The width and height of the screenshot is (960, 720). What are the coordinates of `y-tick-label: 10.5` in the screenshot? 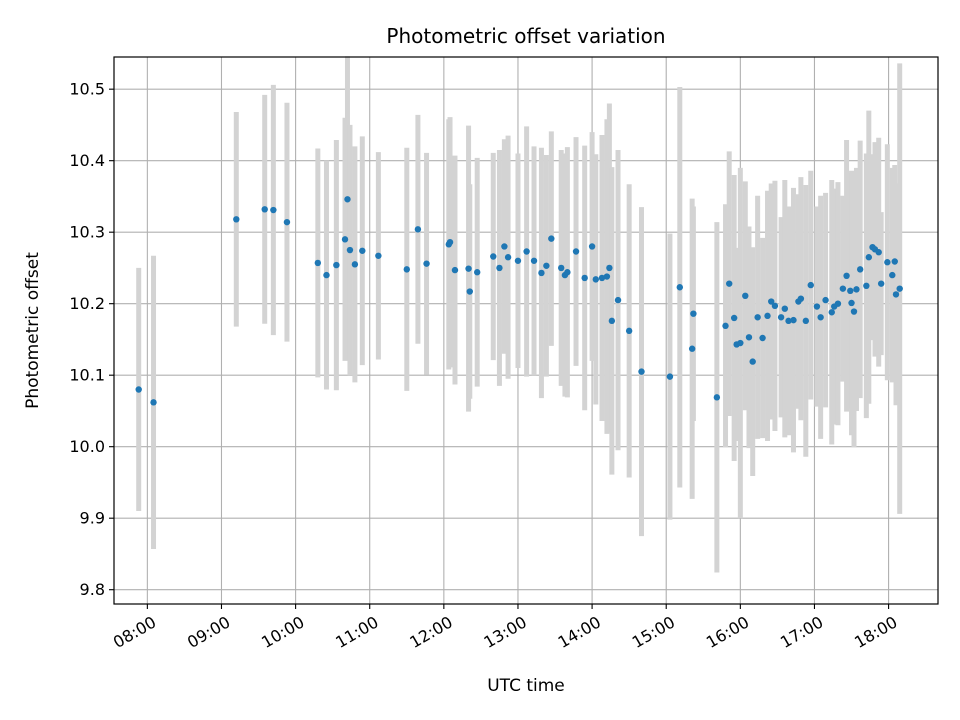 It's located at (87, 89).